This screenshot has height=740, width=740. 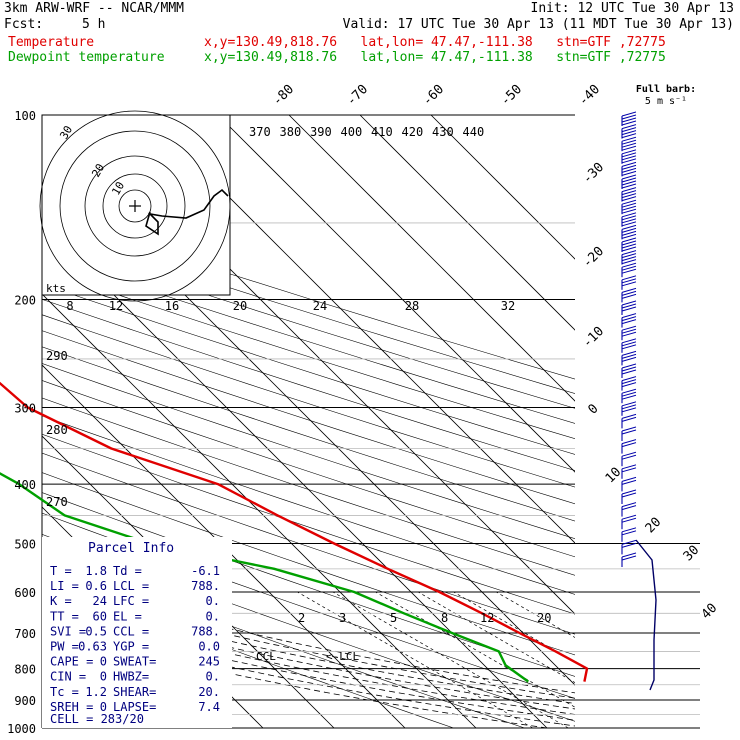 What do you see at coordinates (301, 618) in the screenshot?
I see `mixing-ratio-label: 2` at bounding box center [301, 618].